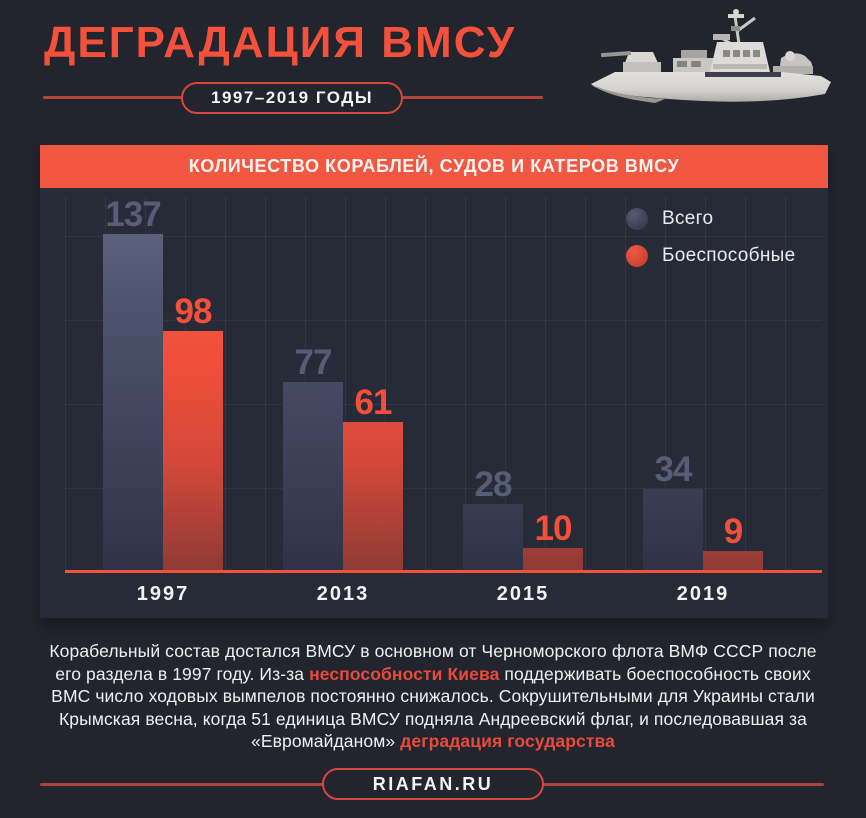 This screenshot has width=866, height=818. Describe the element at coordinates (443, 571) in the screenshot. I see `chart-baseline` at that location.